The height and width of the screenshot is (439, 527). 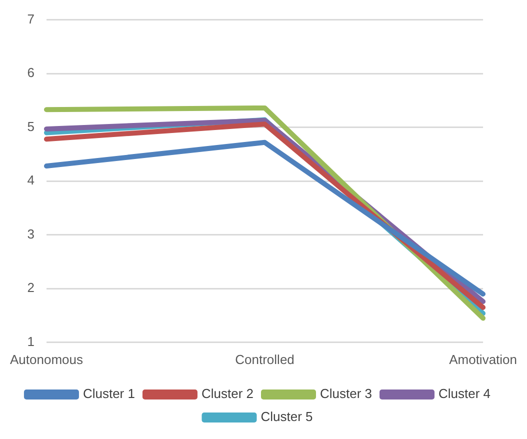 I want to click on legend-label: Cluster 4, so click(x=464, y=394).